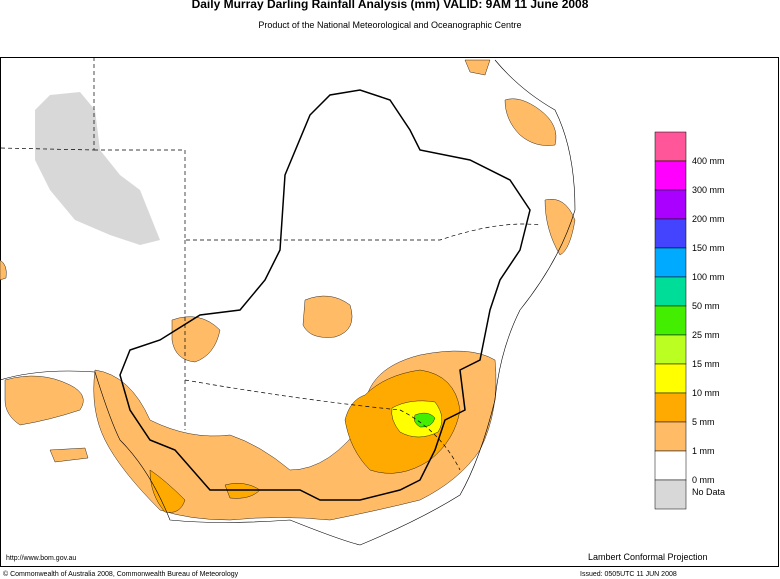 This screenshot has width=780, height=579. I want to click on legend-label: 0 mm, so click(703, 480).